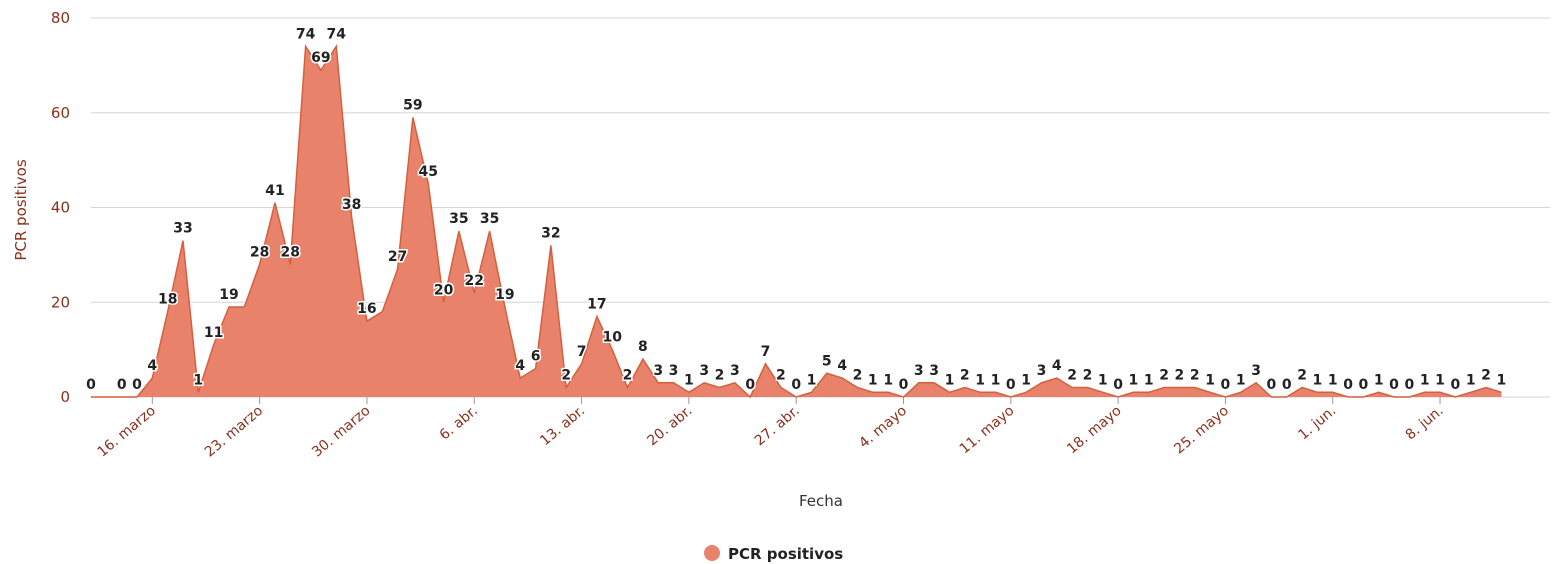 The height and width of the screenshot is (564, 1556). I want to click on x-tick-label: 30. marzo, so click(341, 432).